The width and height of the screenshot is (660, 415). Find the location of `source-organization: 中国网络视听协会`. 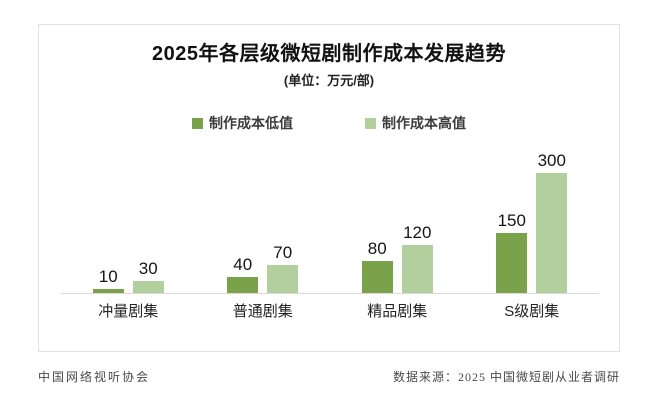

source-organization: 中国网络视听协会 is located at coordinates (94, 377).